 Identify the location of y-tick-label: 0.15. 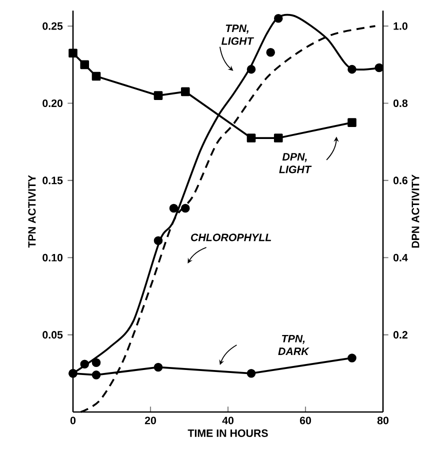
(52, 180).